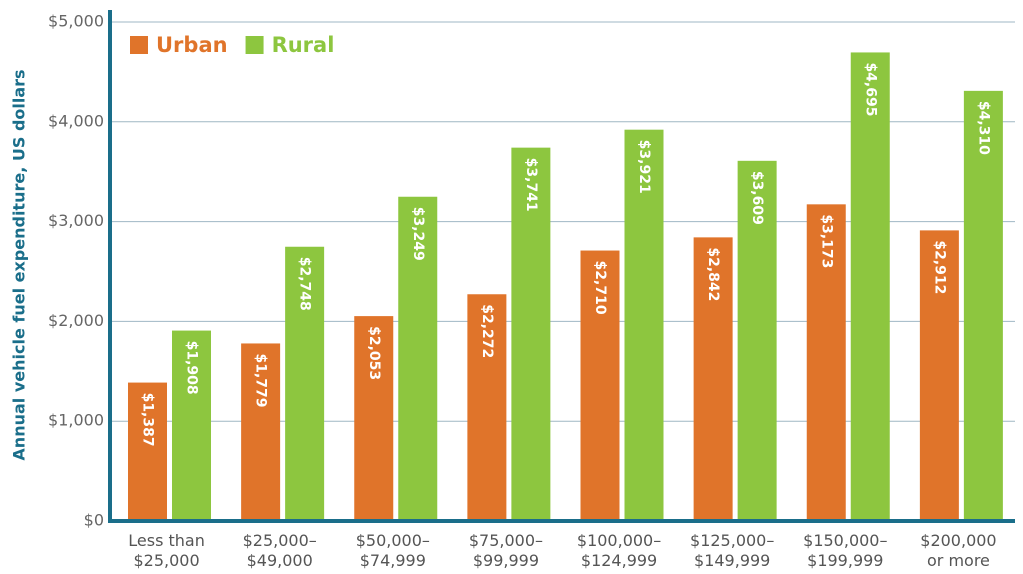  Describe the element at coordinates (713, 274) in the screenshot. I see `value-label: $2,842` at that location.